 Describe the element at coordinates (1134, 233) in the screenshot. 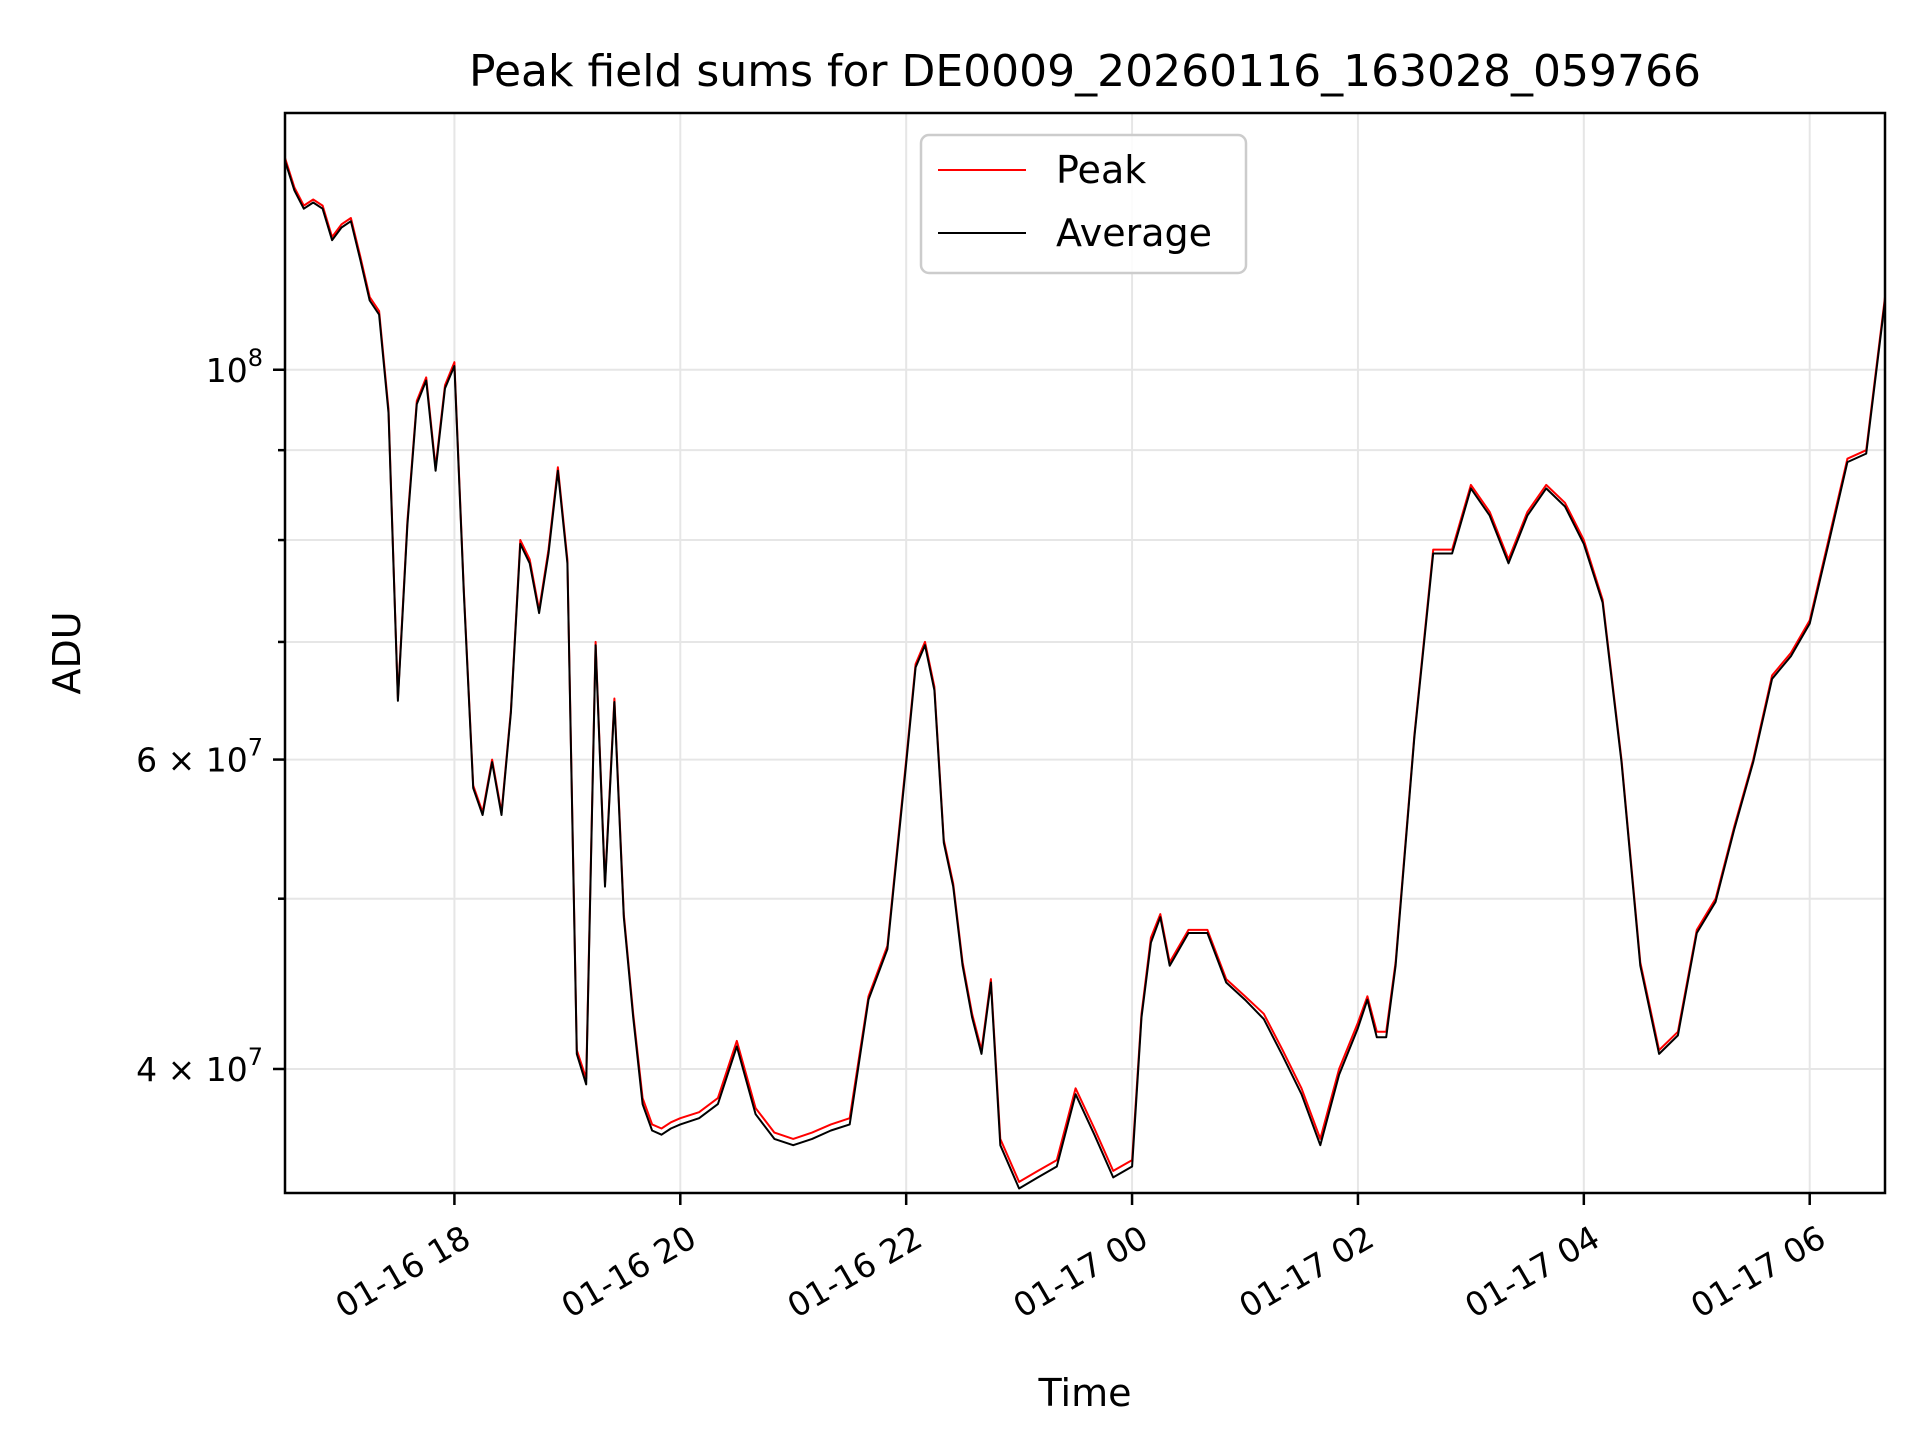

I see `legend-label-average: Average` at that location.